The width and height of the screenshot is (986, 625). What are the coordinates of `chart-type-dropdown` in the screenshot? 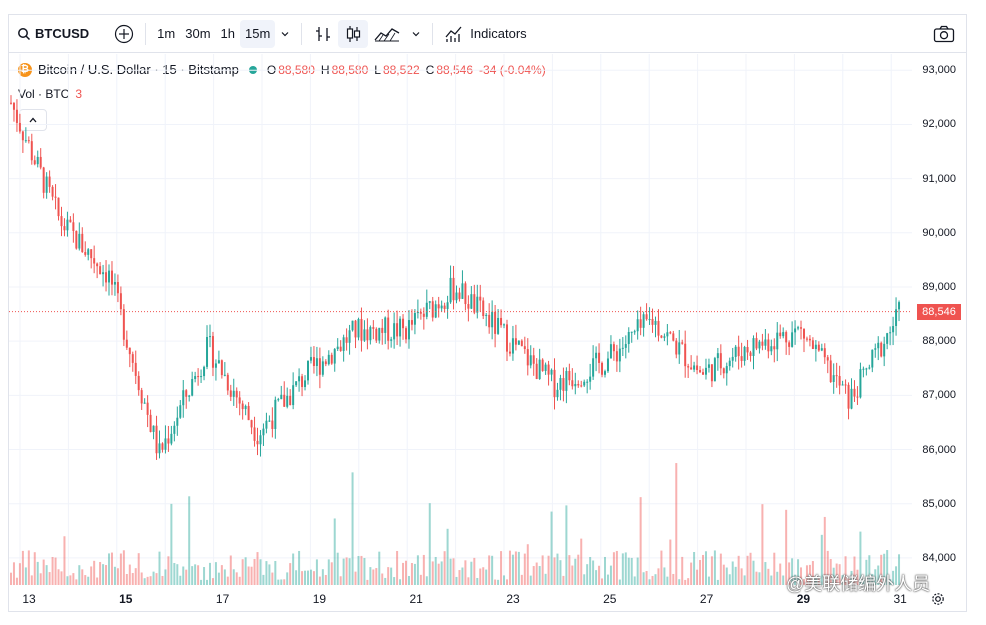 It's located at (416, 34).